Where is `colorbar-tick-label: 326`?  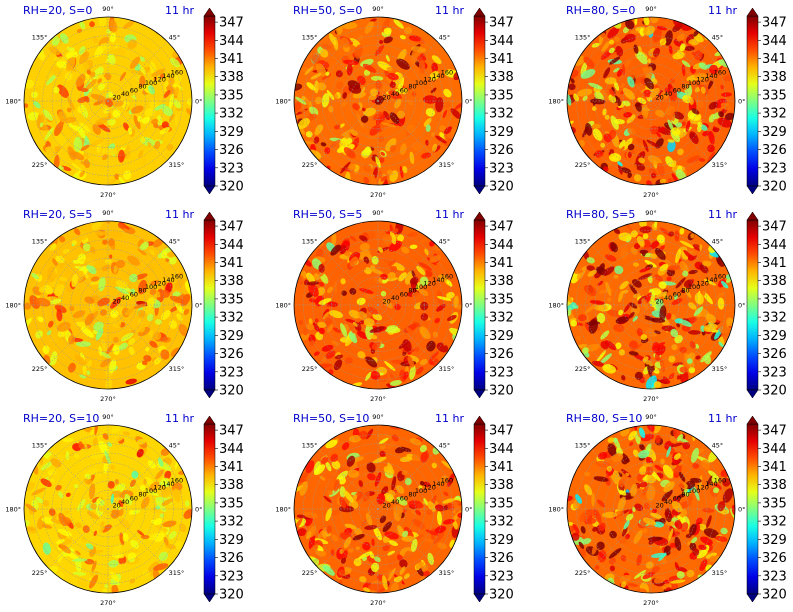
colorbar-tick-label: 326 is located at coordinates (501, 558).